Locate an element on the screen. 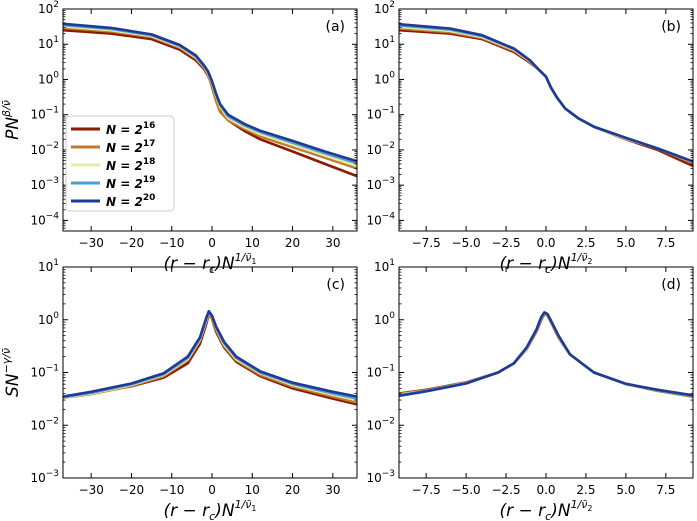  panel-a-ytick-label: 10⁻⁴ is located at coordinates (44, 219).